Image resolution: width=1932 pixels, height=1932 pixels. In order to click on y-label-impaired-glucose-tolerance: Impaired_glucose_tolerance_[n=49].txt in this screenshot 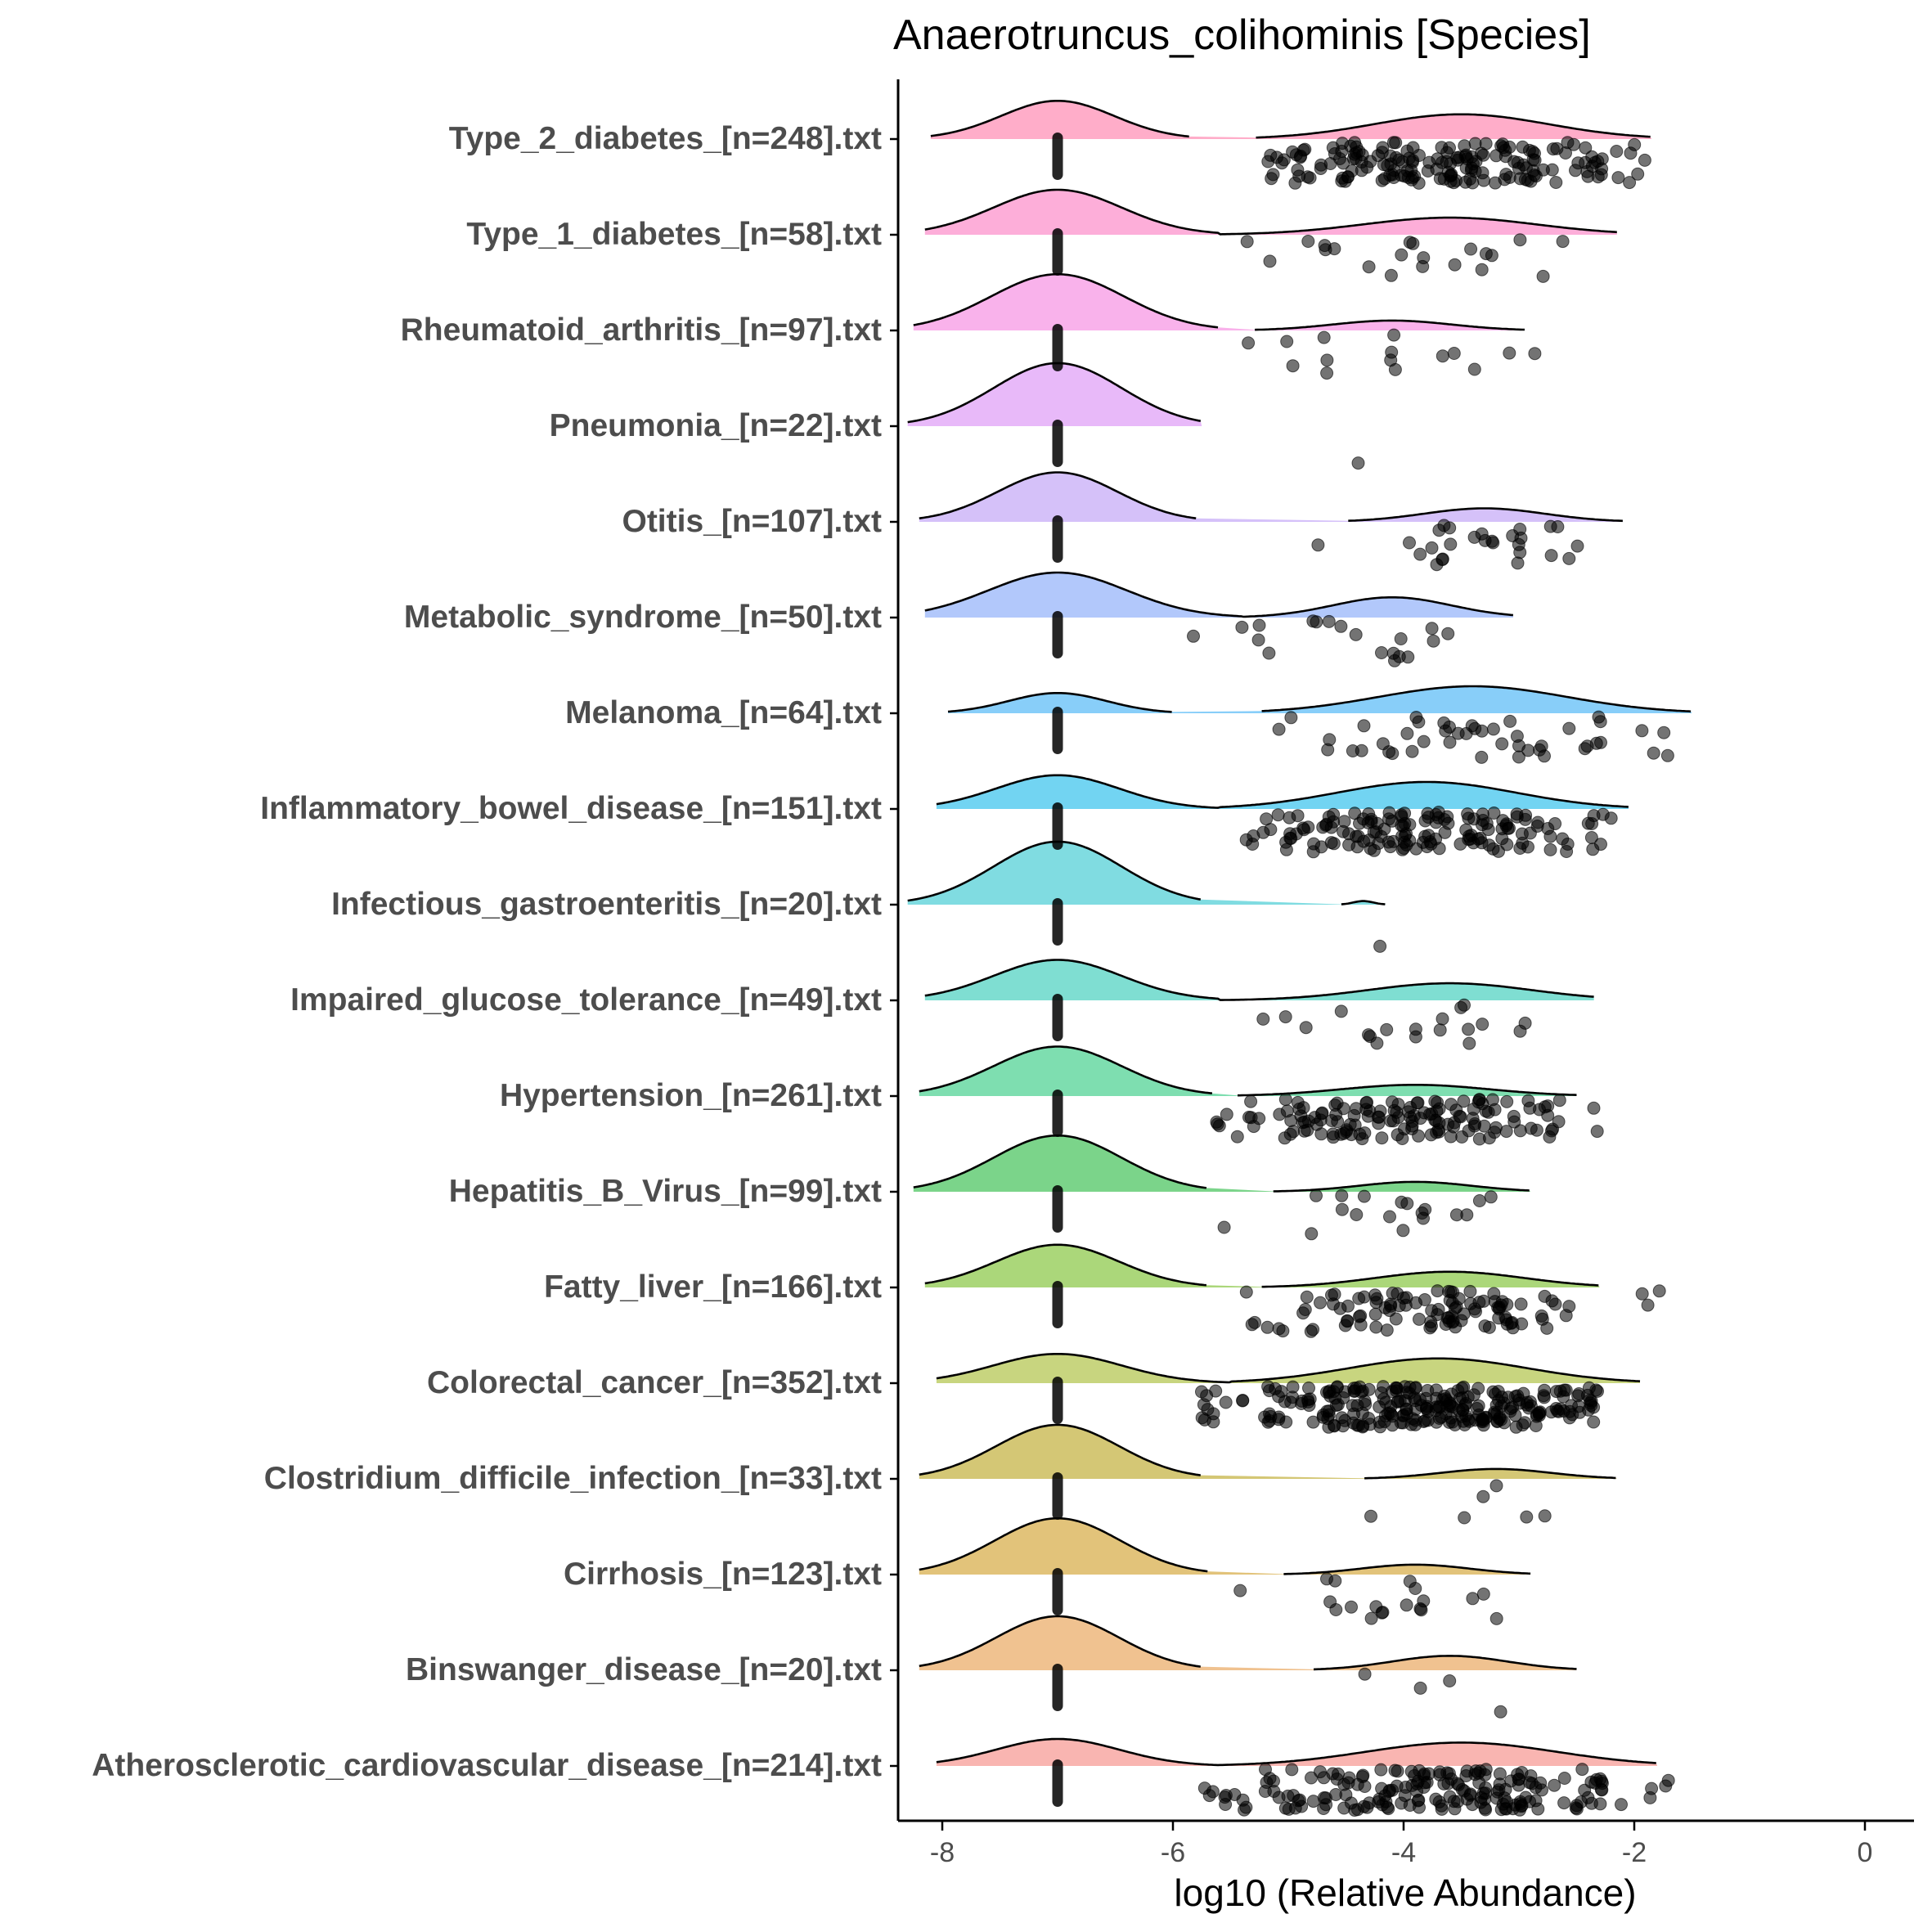, I will do `click(586, 1000)`.